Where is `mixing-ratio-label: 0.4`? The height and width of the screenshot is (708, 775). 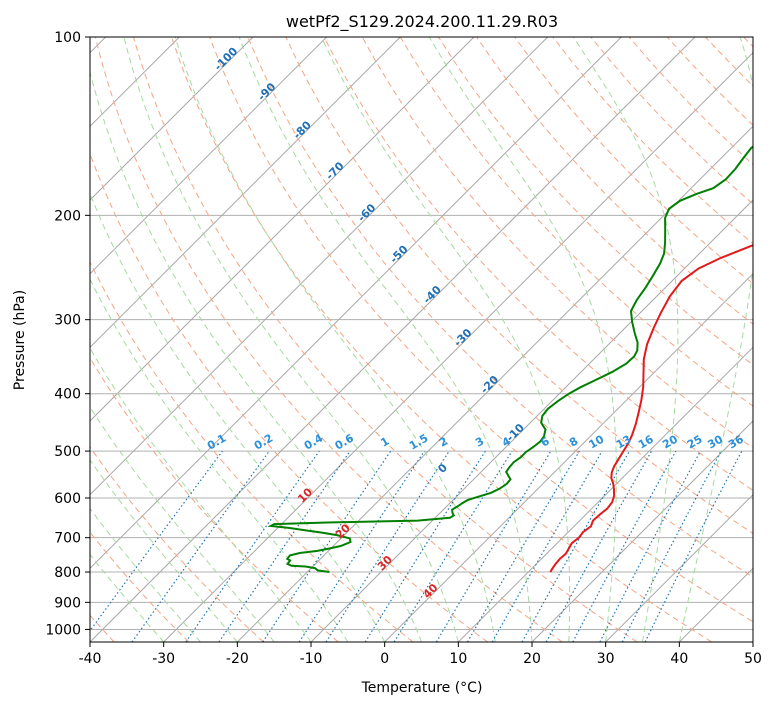
mixing-ratio-label: 0.4 is located at coordinates (314, 441).